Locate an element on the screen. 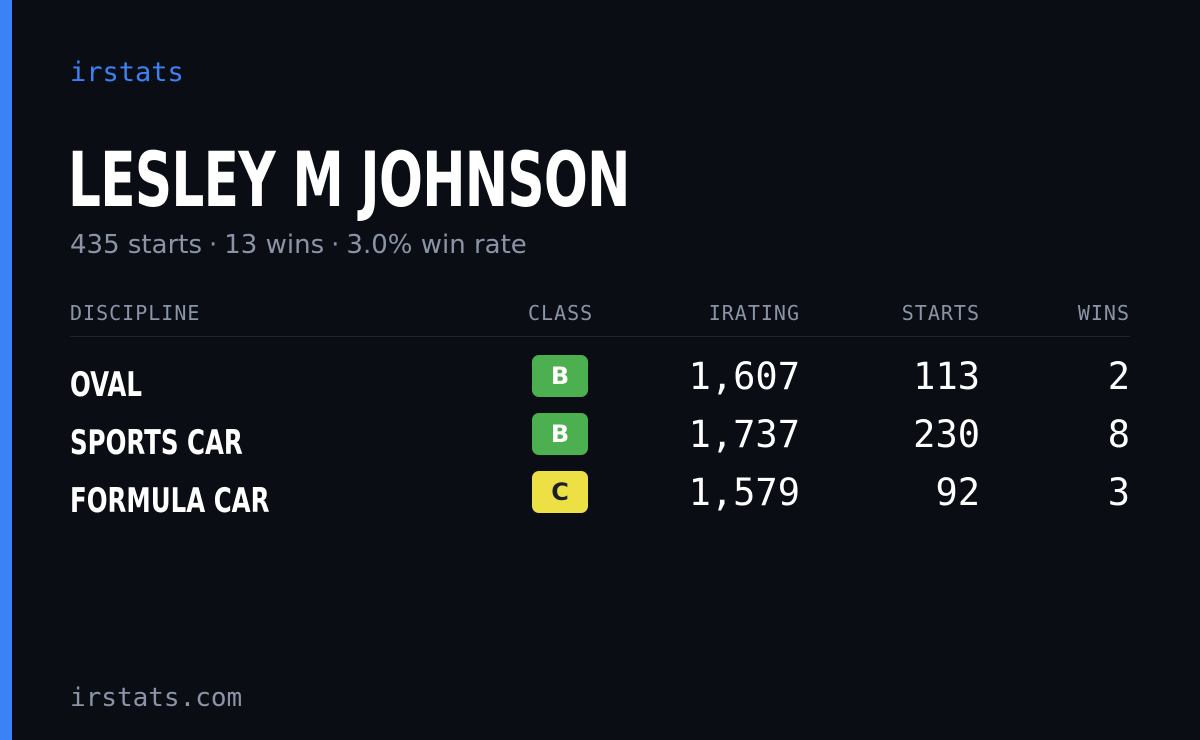 This screenshot has width=1200, height=740. discipline-name: SPORTS CAR is located at coordinates (156, 443).